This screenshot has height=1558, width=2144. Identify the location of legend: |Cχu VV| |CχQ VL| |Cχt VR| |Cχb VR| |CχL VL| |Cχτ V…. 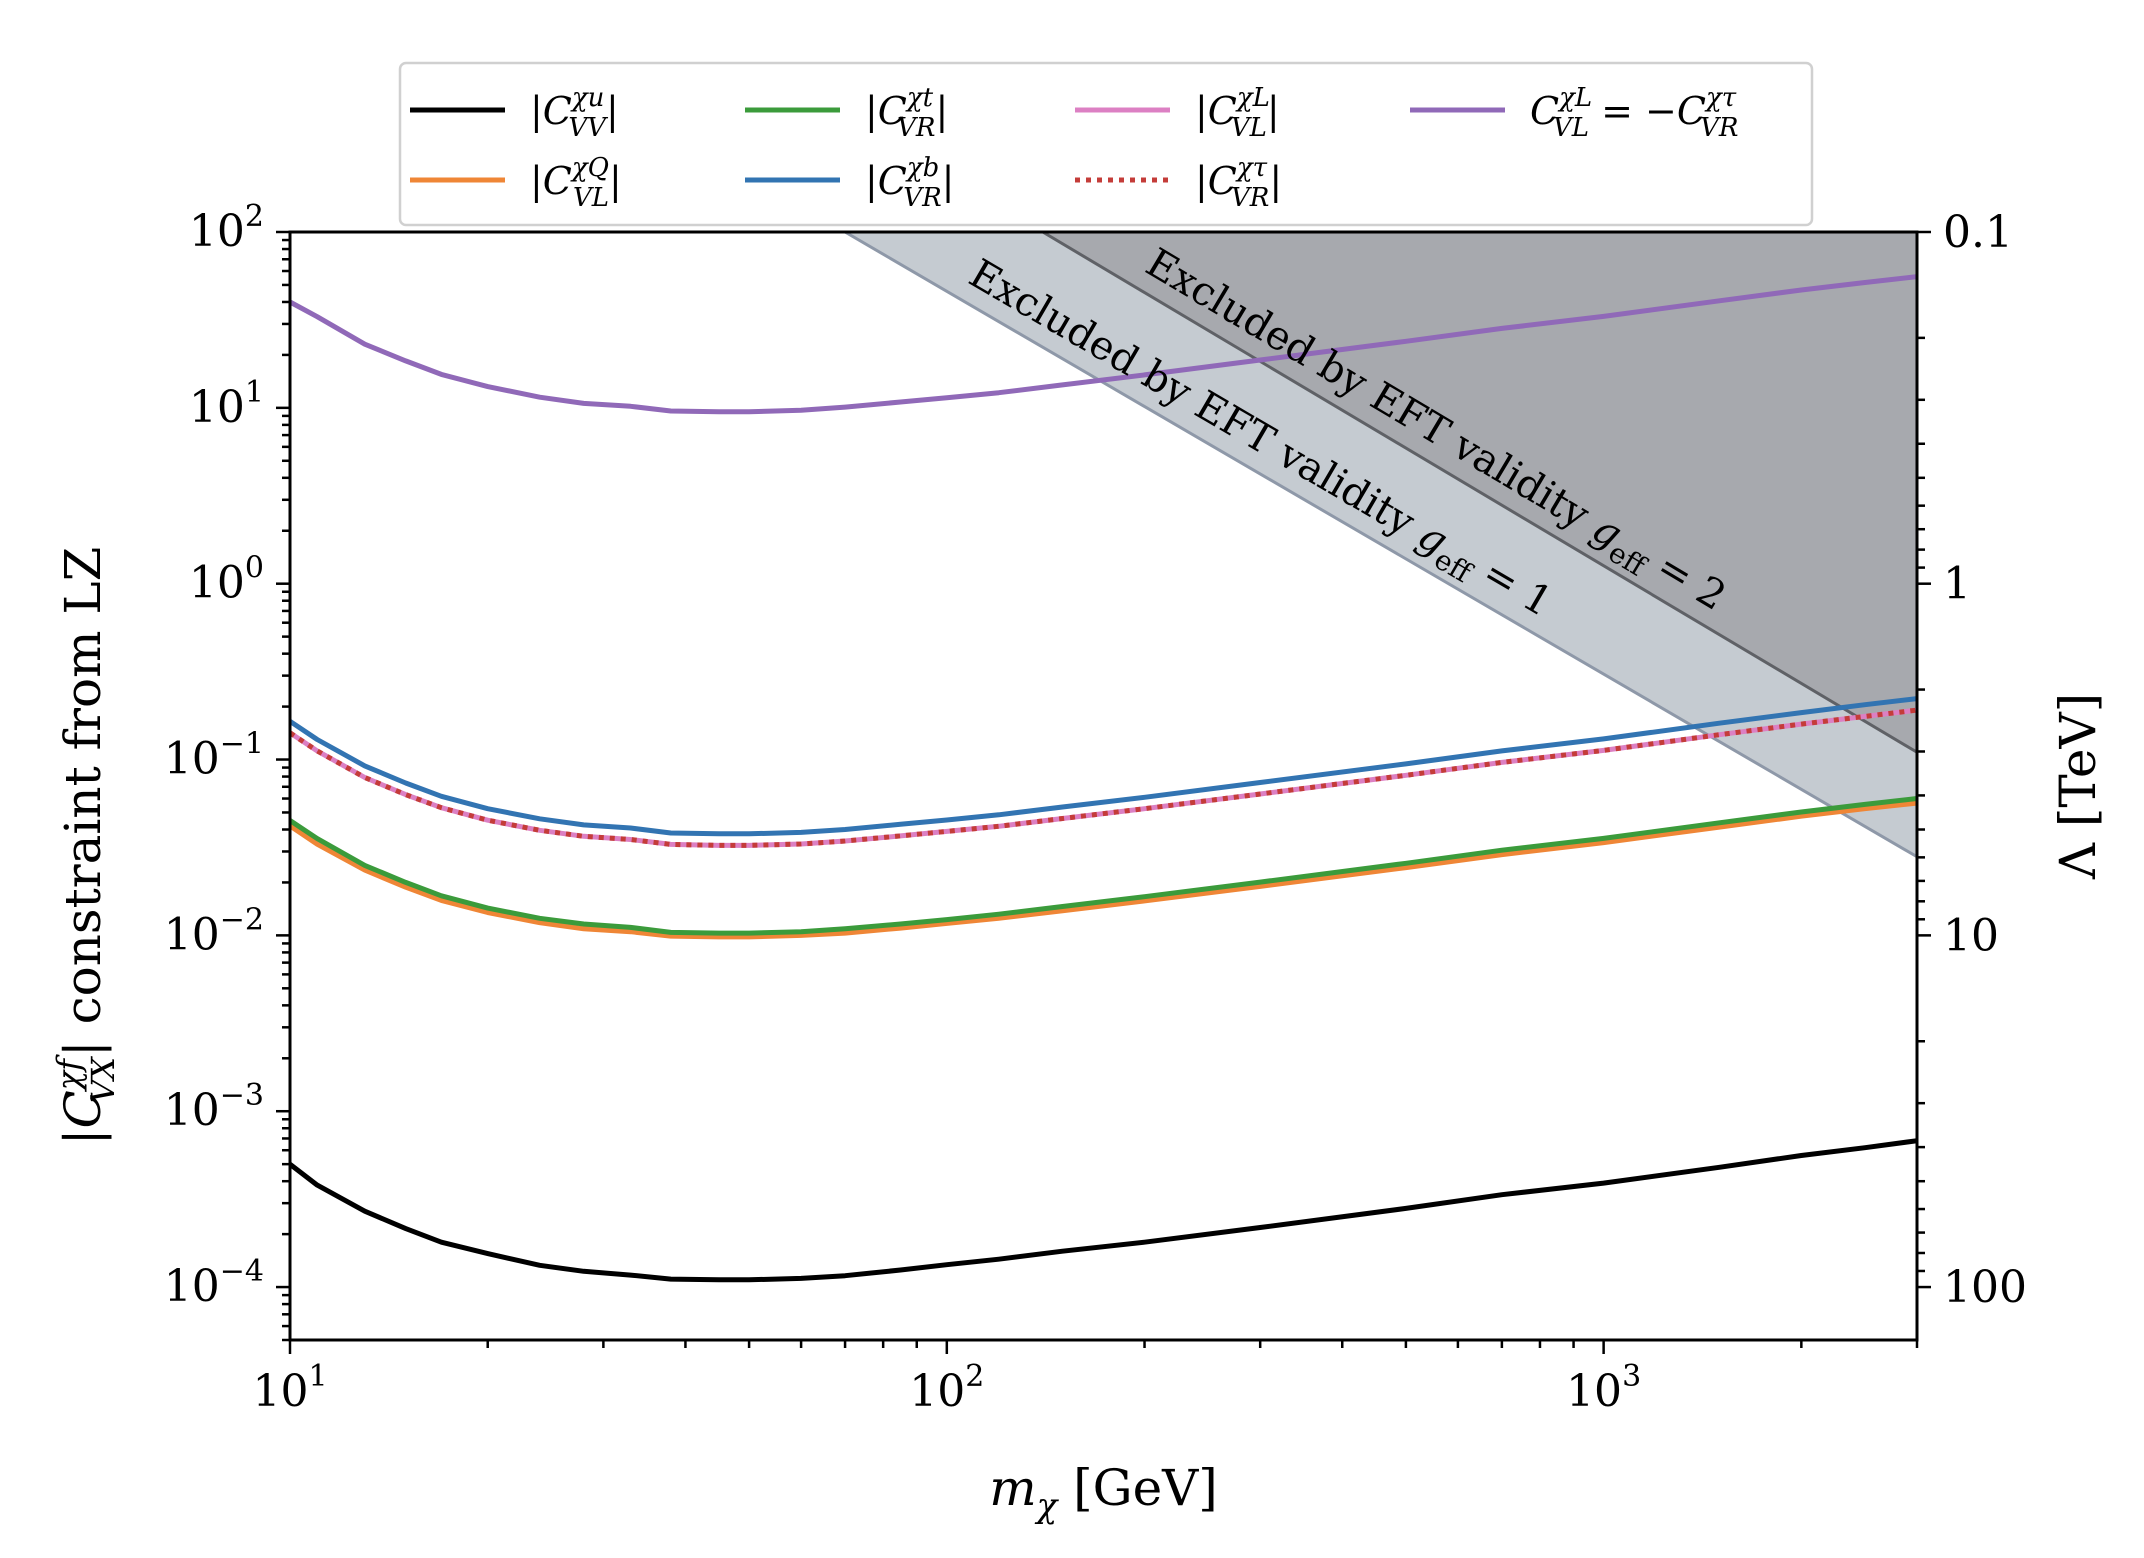
(1106, 144).